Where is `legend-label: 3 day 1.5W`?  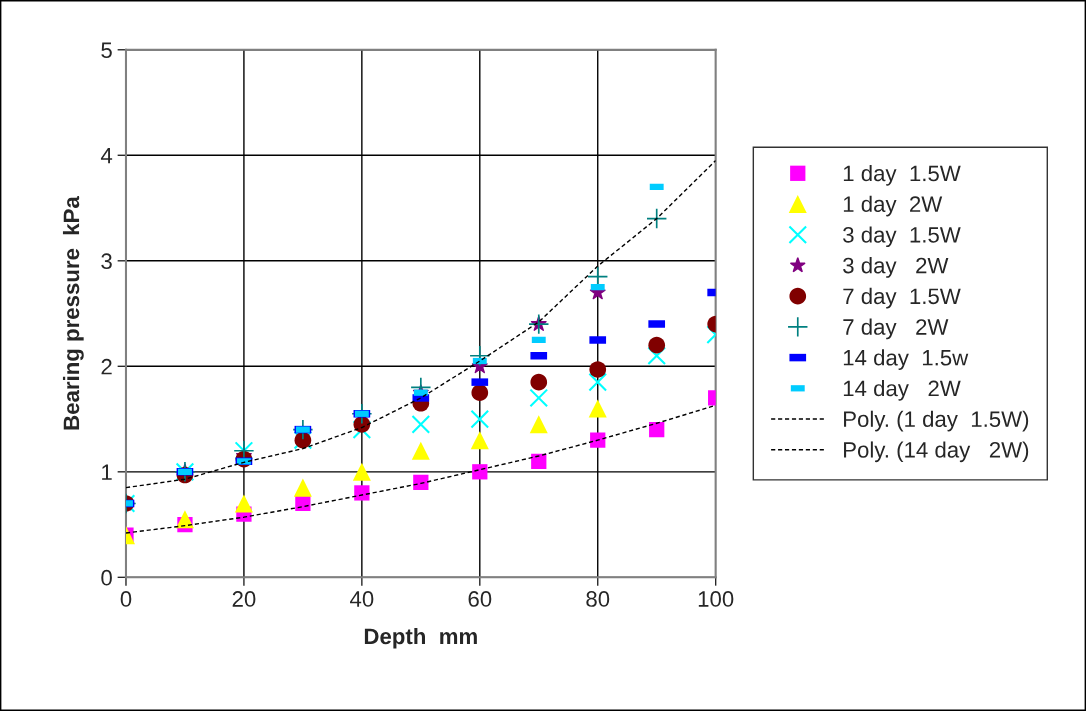 legend-label: 3 day 1.5W is located at coordinates (902, 237).